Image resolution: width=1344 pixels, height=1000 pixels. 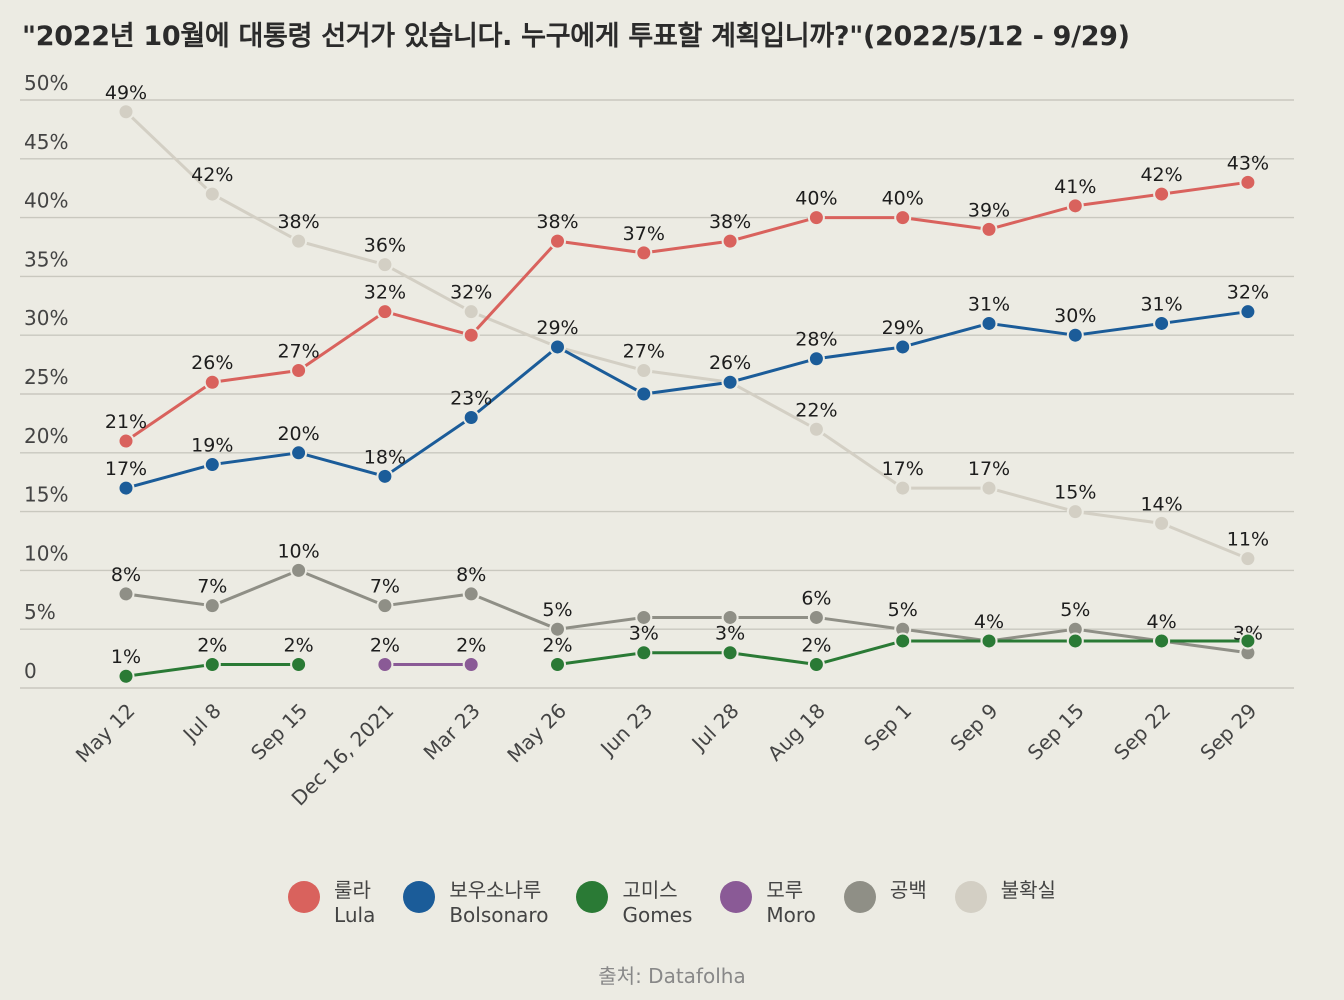 What do you see at coordinates (887, 727) in the screenshot?
I see `x-tick-label: Sep 1` at bounding box center [887, 727].